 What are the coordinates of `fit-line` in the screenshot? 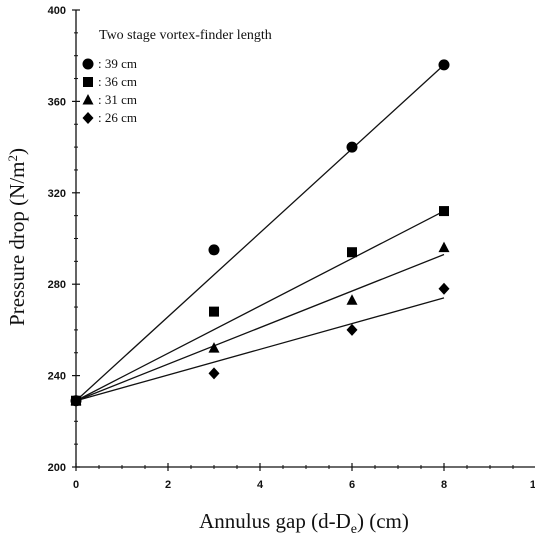 It's located at (260, 349).